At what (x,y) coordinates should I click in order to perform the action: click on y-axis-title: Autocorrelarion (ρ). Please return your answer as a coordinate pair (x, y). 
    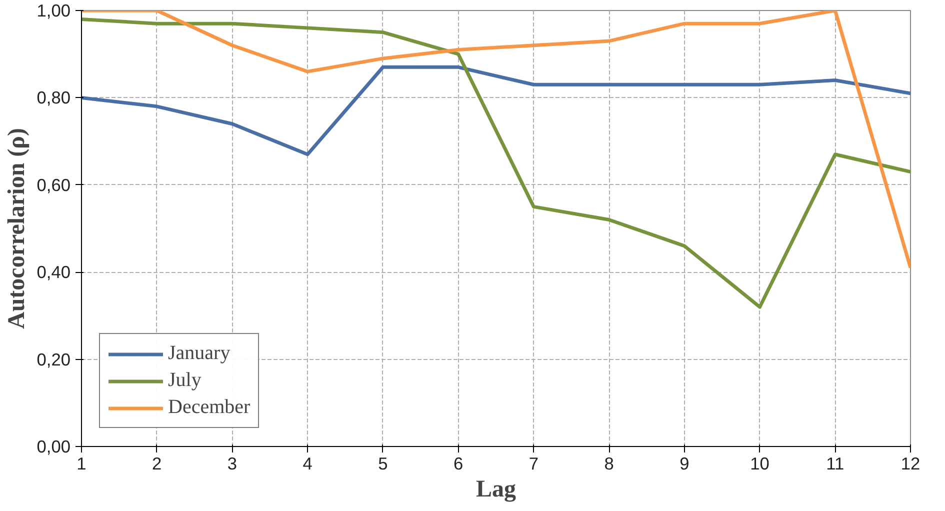
    Looking at the image, I should click on (17, 229).